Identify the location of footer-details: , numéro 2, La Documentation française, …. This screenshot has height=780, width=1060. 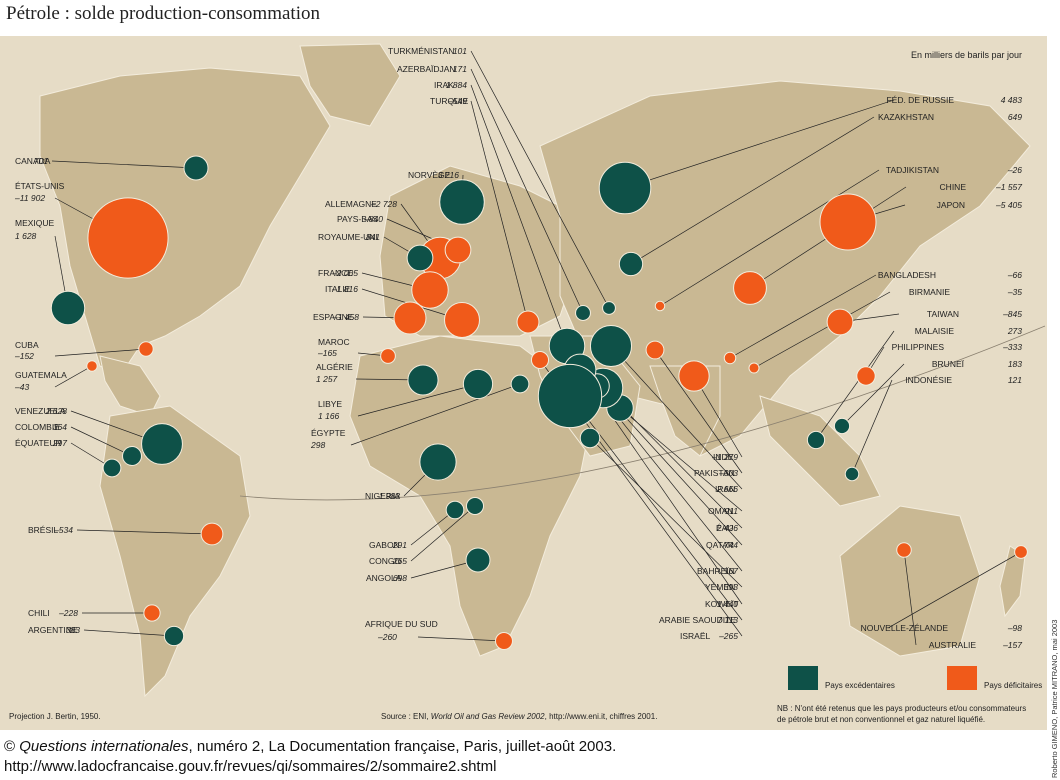
(402, 746).